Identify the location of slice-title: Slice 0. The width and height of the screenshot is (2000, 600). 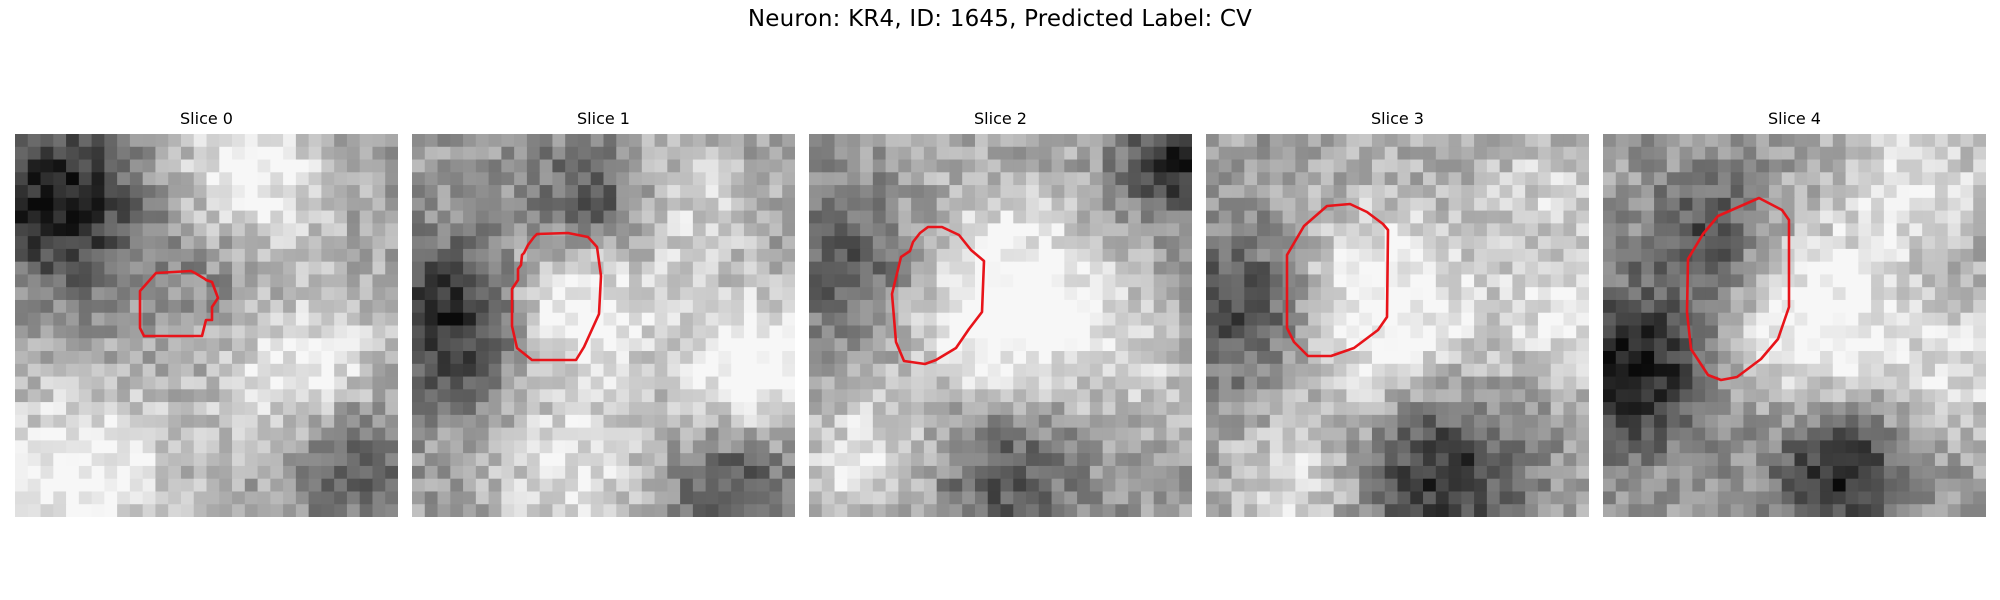
(206, 118).